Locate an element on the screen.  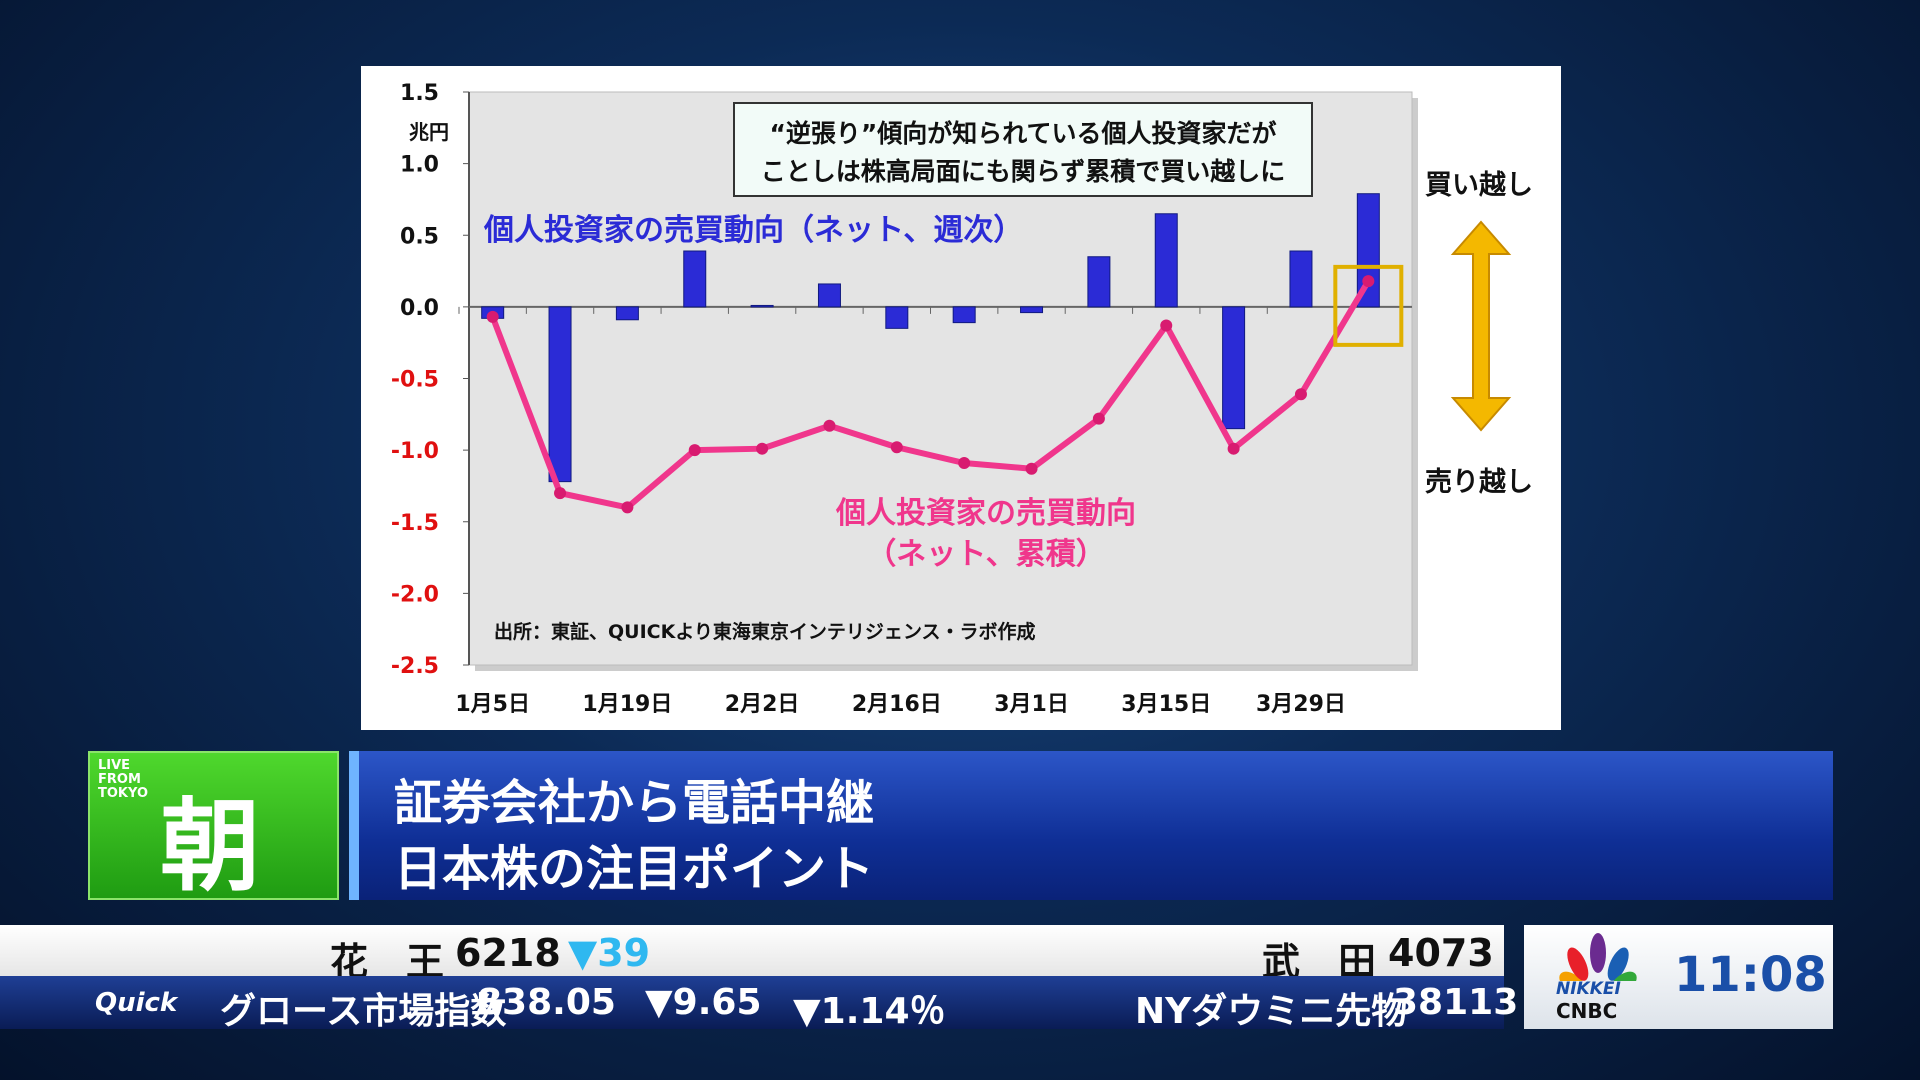
line-series-label-2: （ネット、累積） is located at coordinates (985, 554).